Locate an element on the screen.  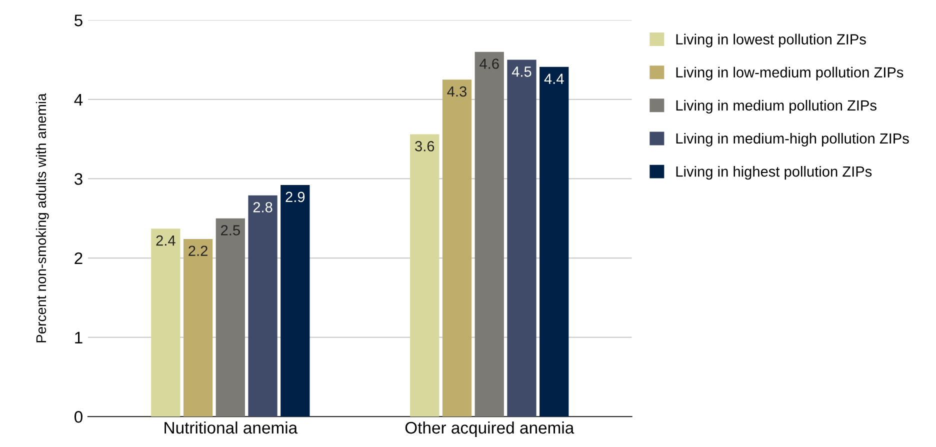
data-label: 4.4 is located at coordinates (554, 79).